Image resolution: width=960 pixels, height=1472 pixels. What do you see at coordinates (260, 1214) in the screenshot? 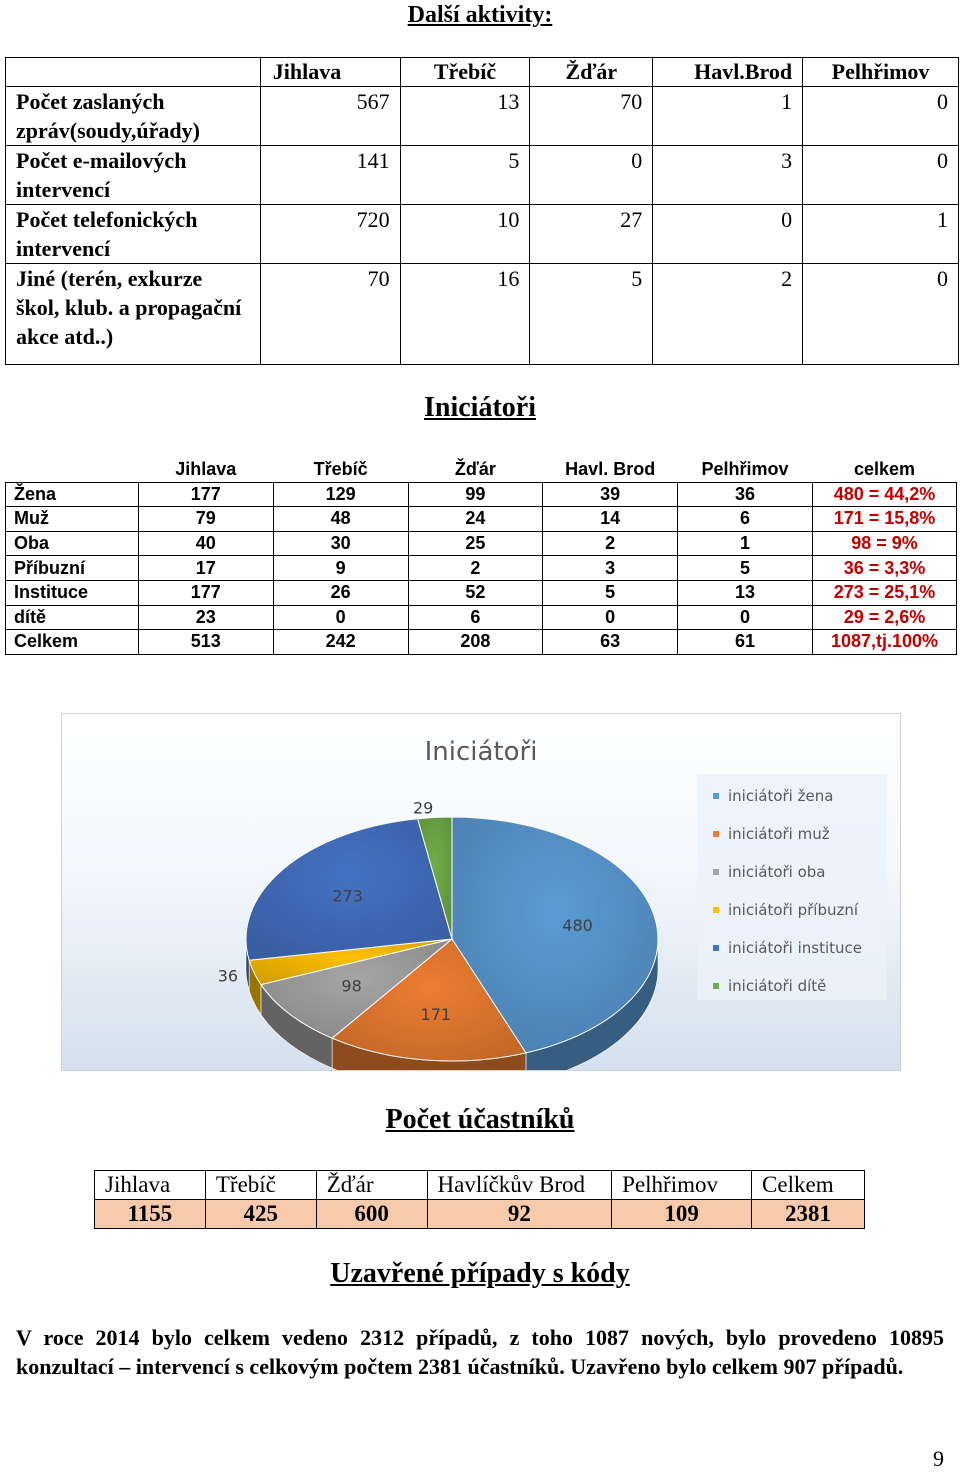
I see `table-cell: 425` at bounding box center [260, 1214].